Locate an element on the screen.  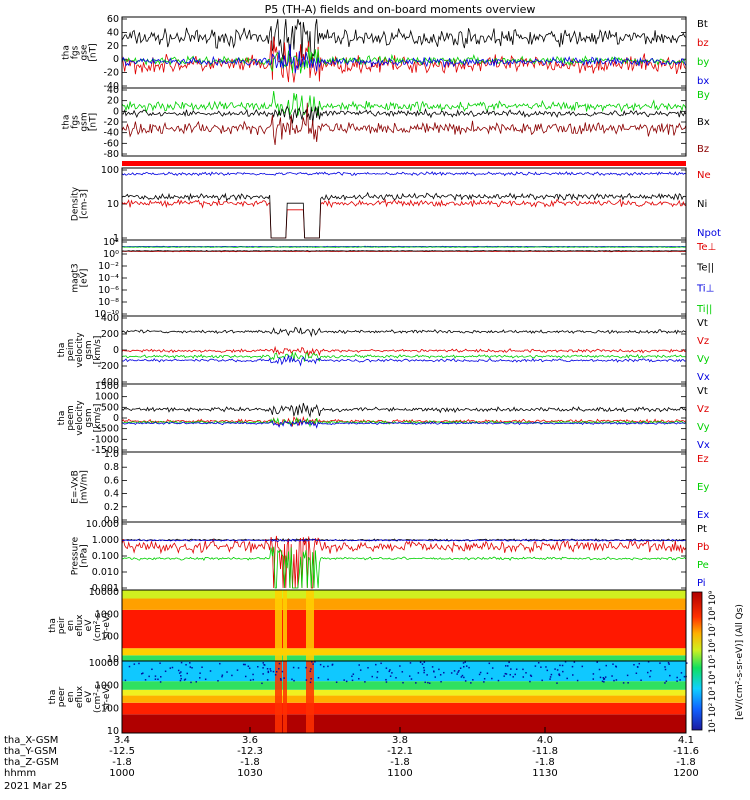
ytick-label: 500 is located at coordinates (110, 407).